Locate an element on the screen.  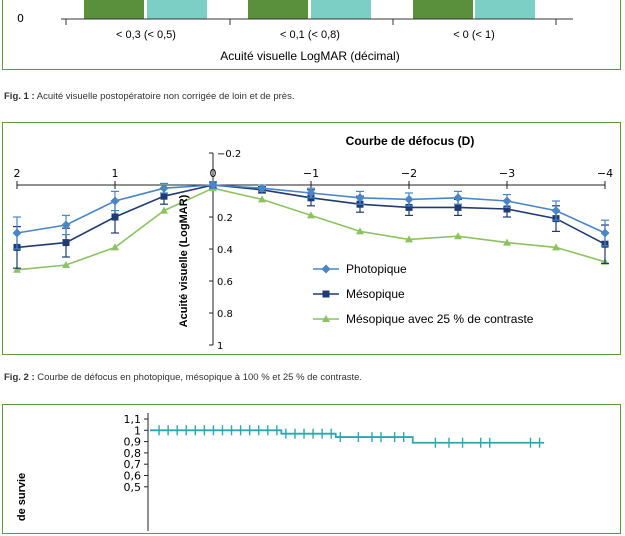
x-tick-label: 1 is located at coordinates (115, 173).